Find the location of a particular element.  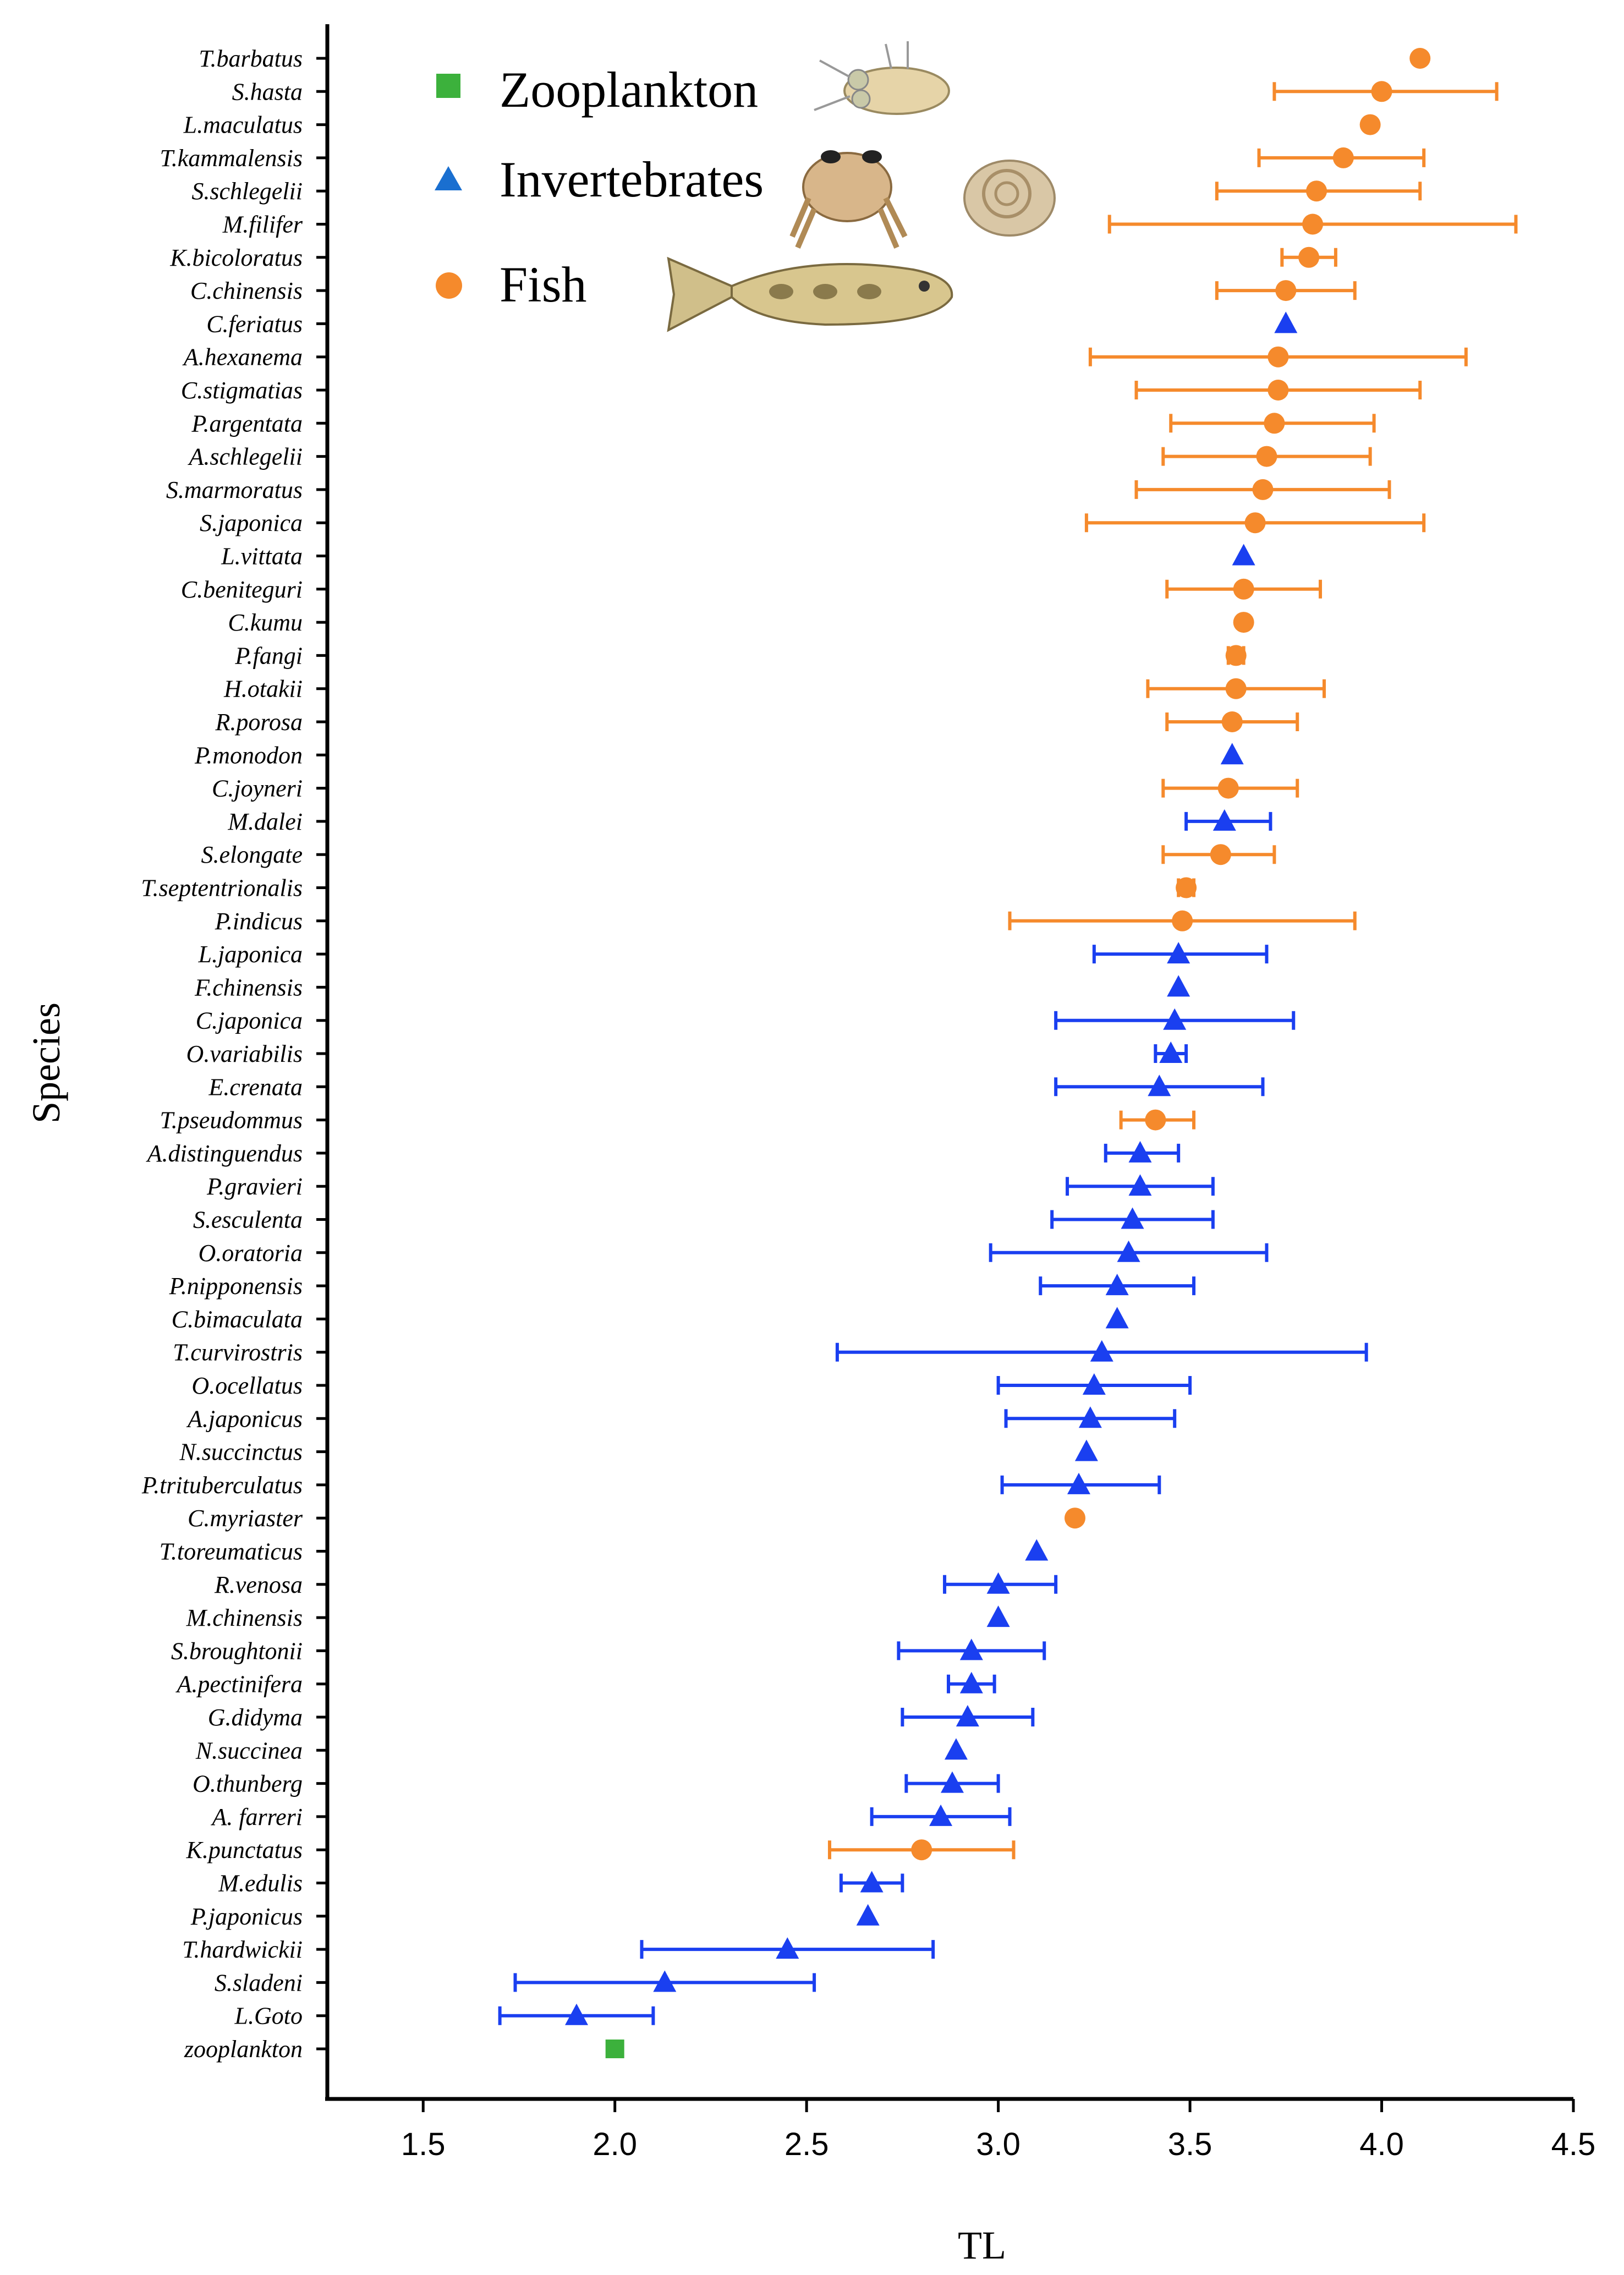

species-label: G.didyma is located at coordinates (255, 1717).